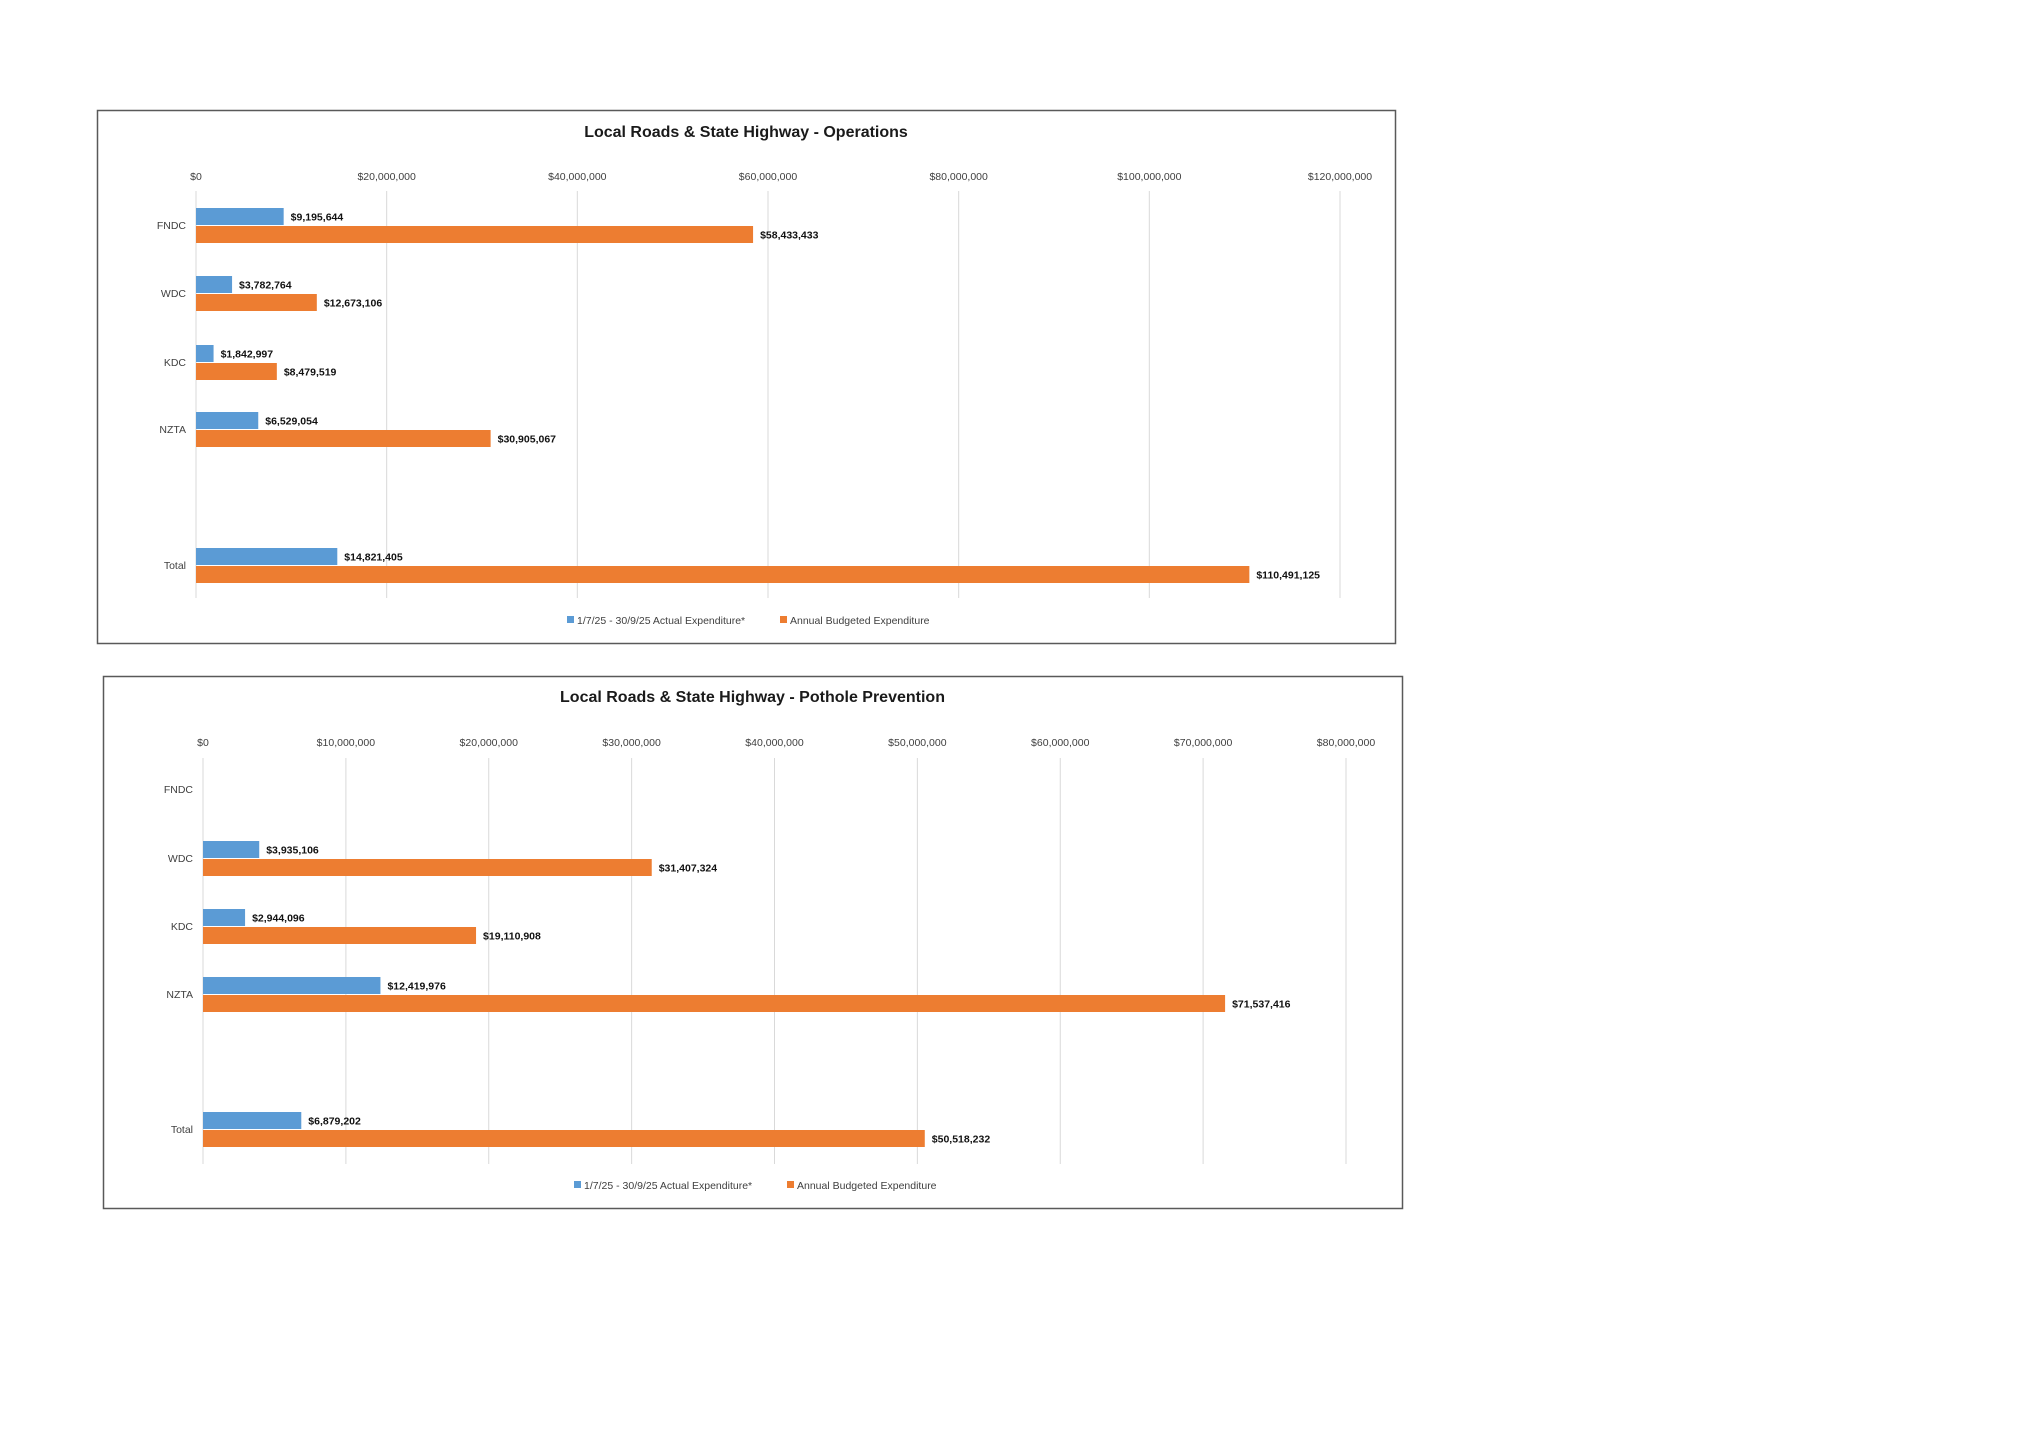 This screenshot has width=2026, height=1433. Describe the element at coordinates (416, 987) in the screenshot. I see `data-label: $12,419,976` at that location.